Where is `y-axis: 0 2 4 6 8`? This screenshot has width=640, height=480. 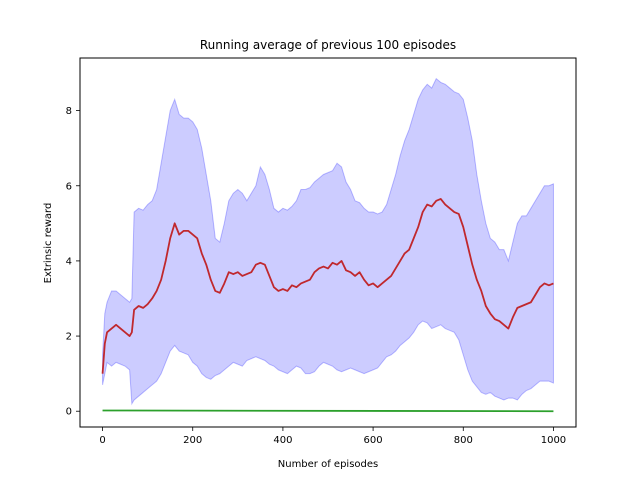 y-axis: 0 2 4 6 8 is located at coordinates (73, 262).